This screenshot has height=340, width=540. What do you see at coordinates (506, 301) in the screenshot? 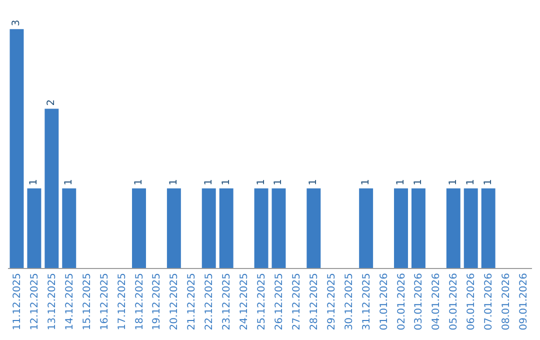
I see `x-tick-label: 08.01.2026` at bounding box center [506, 301].